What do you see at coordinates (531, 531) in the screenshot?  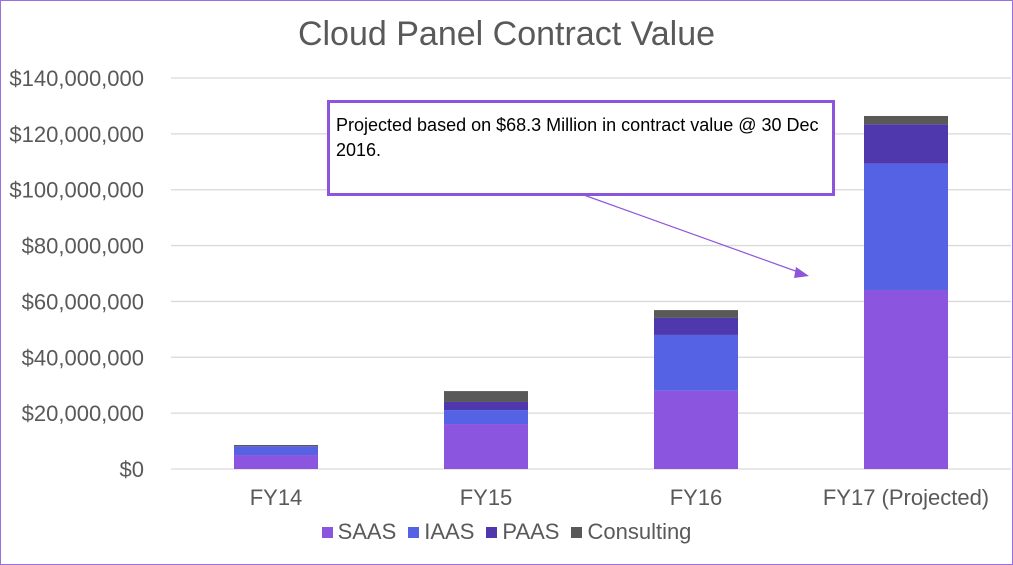 I see `legend-label: PAAS` at bounding box center [531, 531].